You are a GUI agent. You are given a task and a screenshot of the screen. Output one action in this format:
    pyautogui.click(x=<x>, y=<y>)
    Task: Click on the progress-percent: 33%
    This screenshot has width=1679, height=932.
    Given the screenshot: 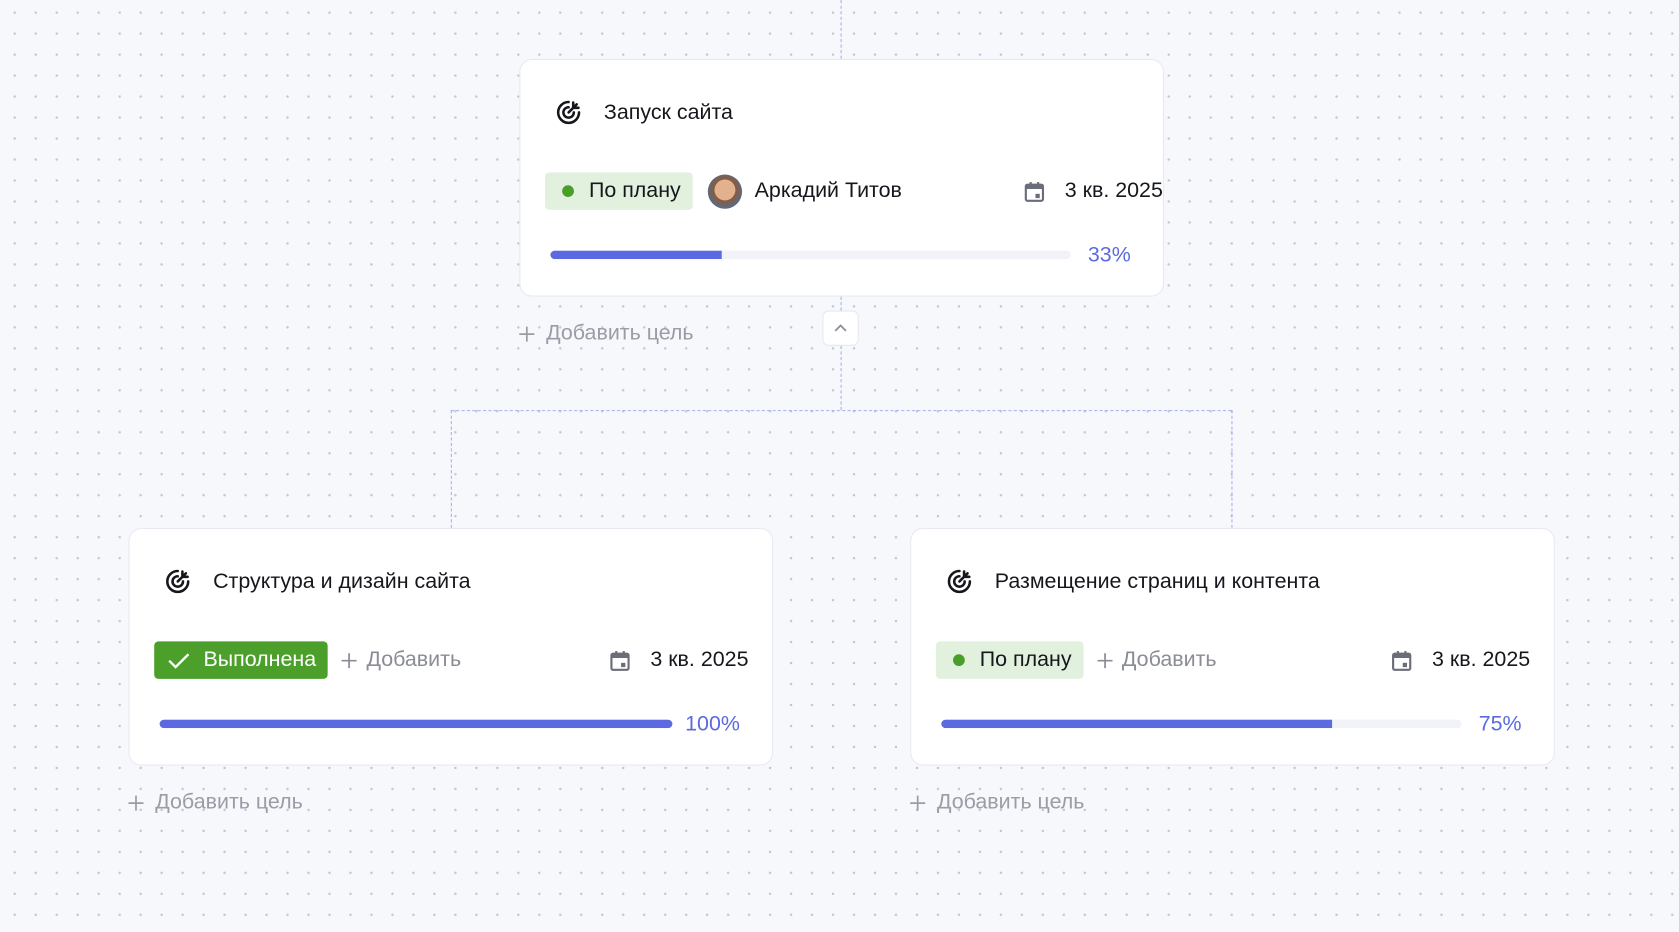 What is the action you would take?
    pyautogui.click(x=1109, y=254)
    